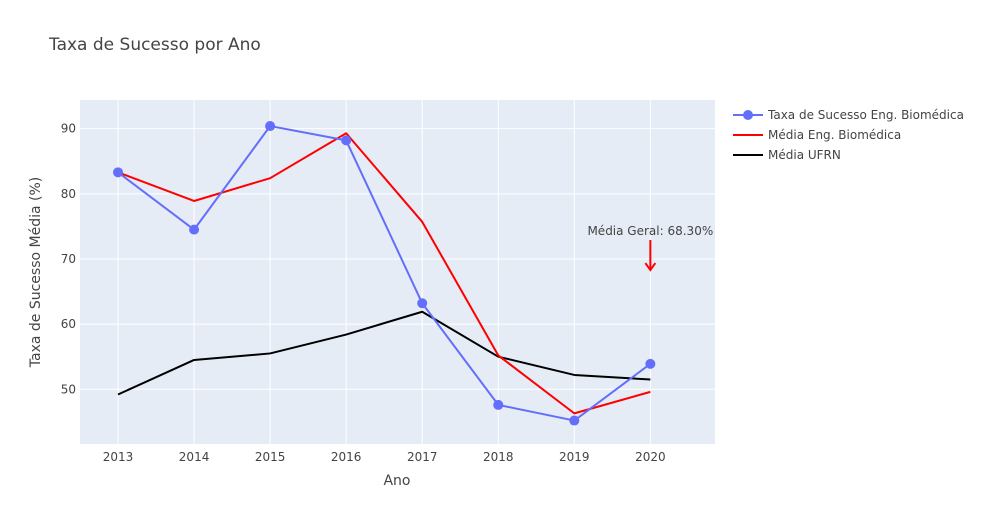 The width and height of the screenshot is (983, 525). What do you see at coordinates (865, 115) in the screenshot?
I see `legend-label-0: Taxa de Sucesso Eng. Biomédica` at bounding box center [865, 115].